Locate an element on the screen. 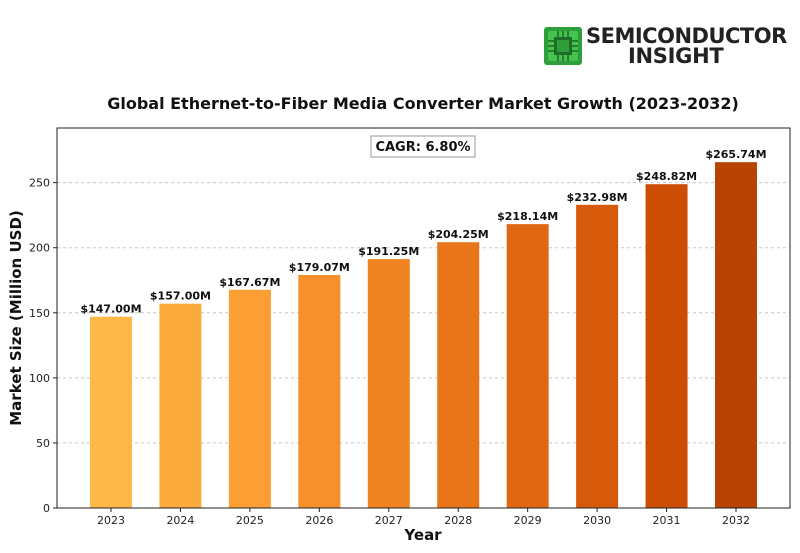  data-label-2030: $232.98M is located at coordinates (597, 197).